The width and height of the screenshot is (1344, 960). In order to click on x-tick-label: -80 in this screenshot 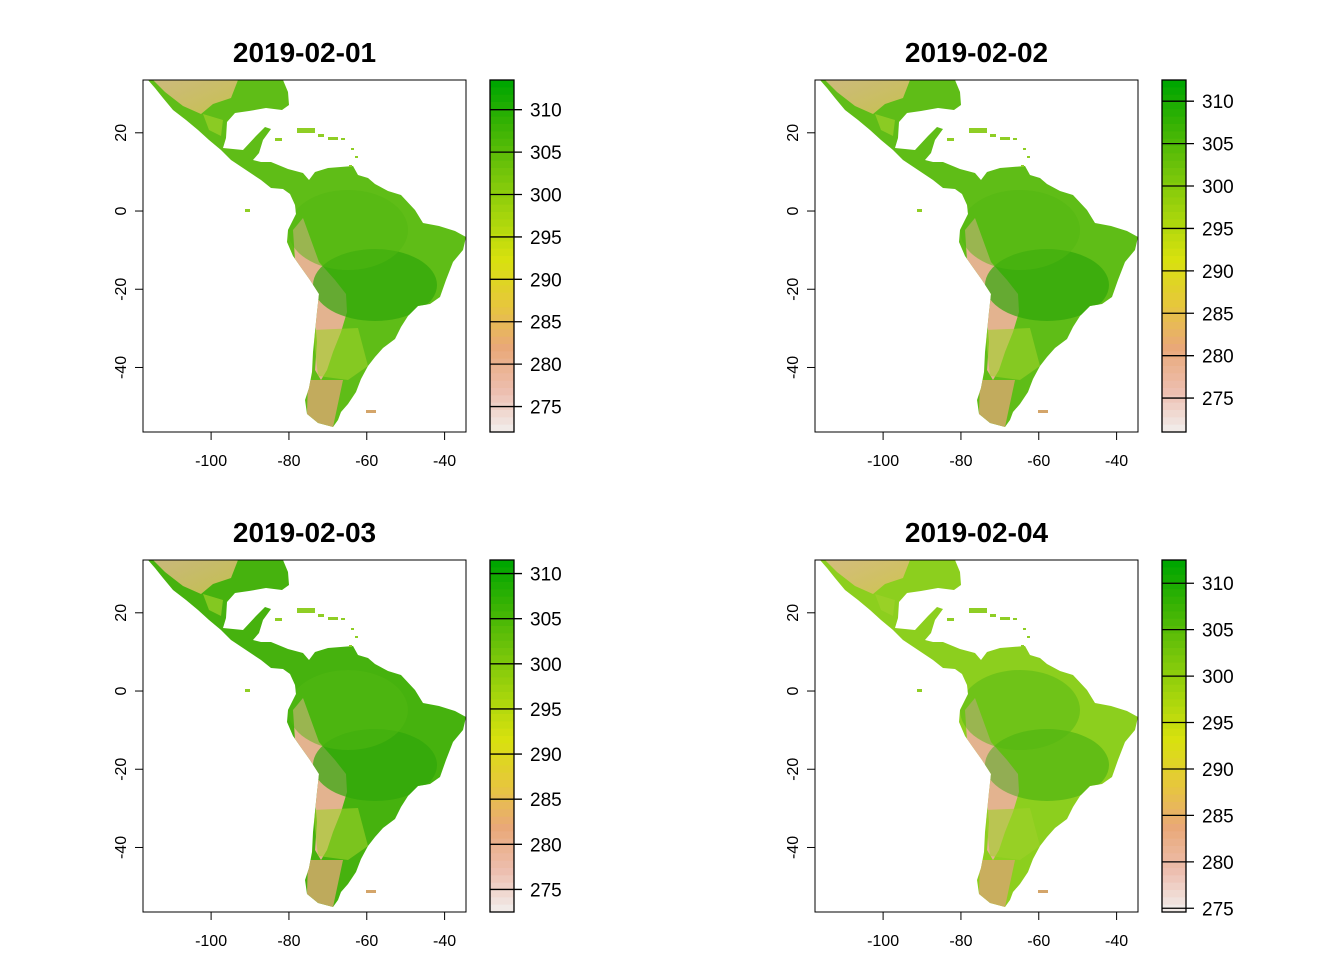, I will do `click(960, 941)`.